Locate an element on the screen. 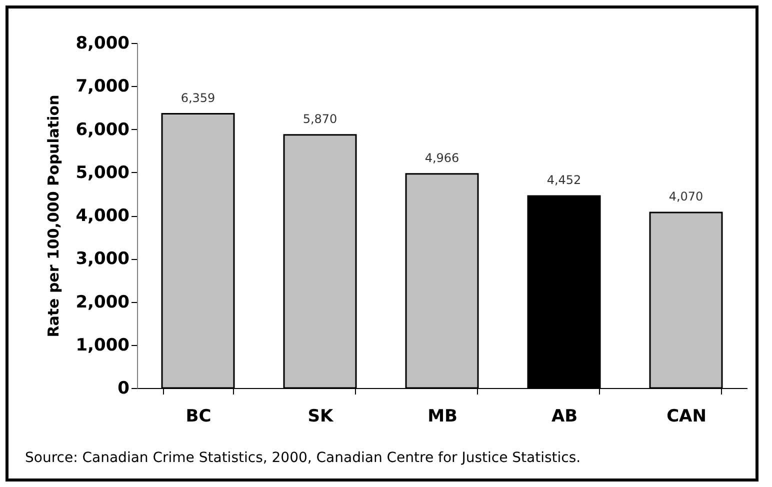 This screenshot has height=487, width=772. y-tick-label: 3,000 is located at coordinates (103, 259).